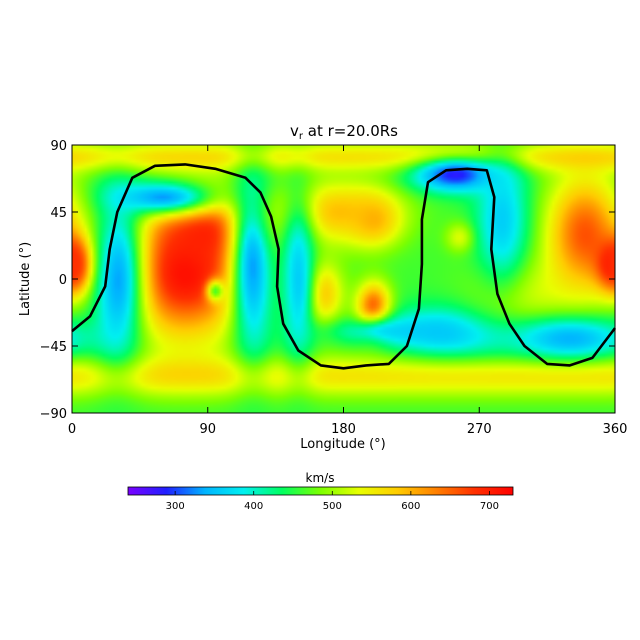 This screenshot has width=640, height=640. What do you see at coordinates (53, 347) in the screenshot?
I see `y-tick-label: −45` at bounding box center [53, 347].